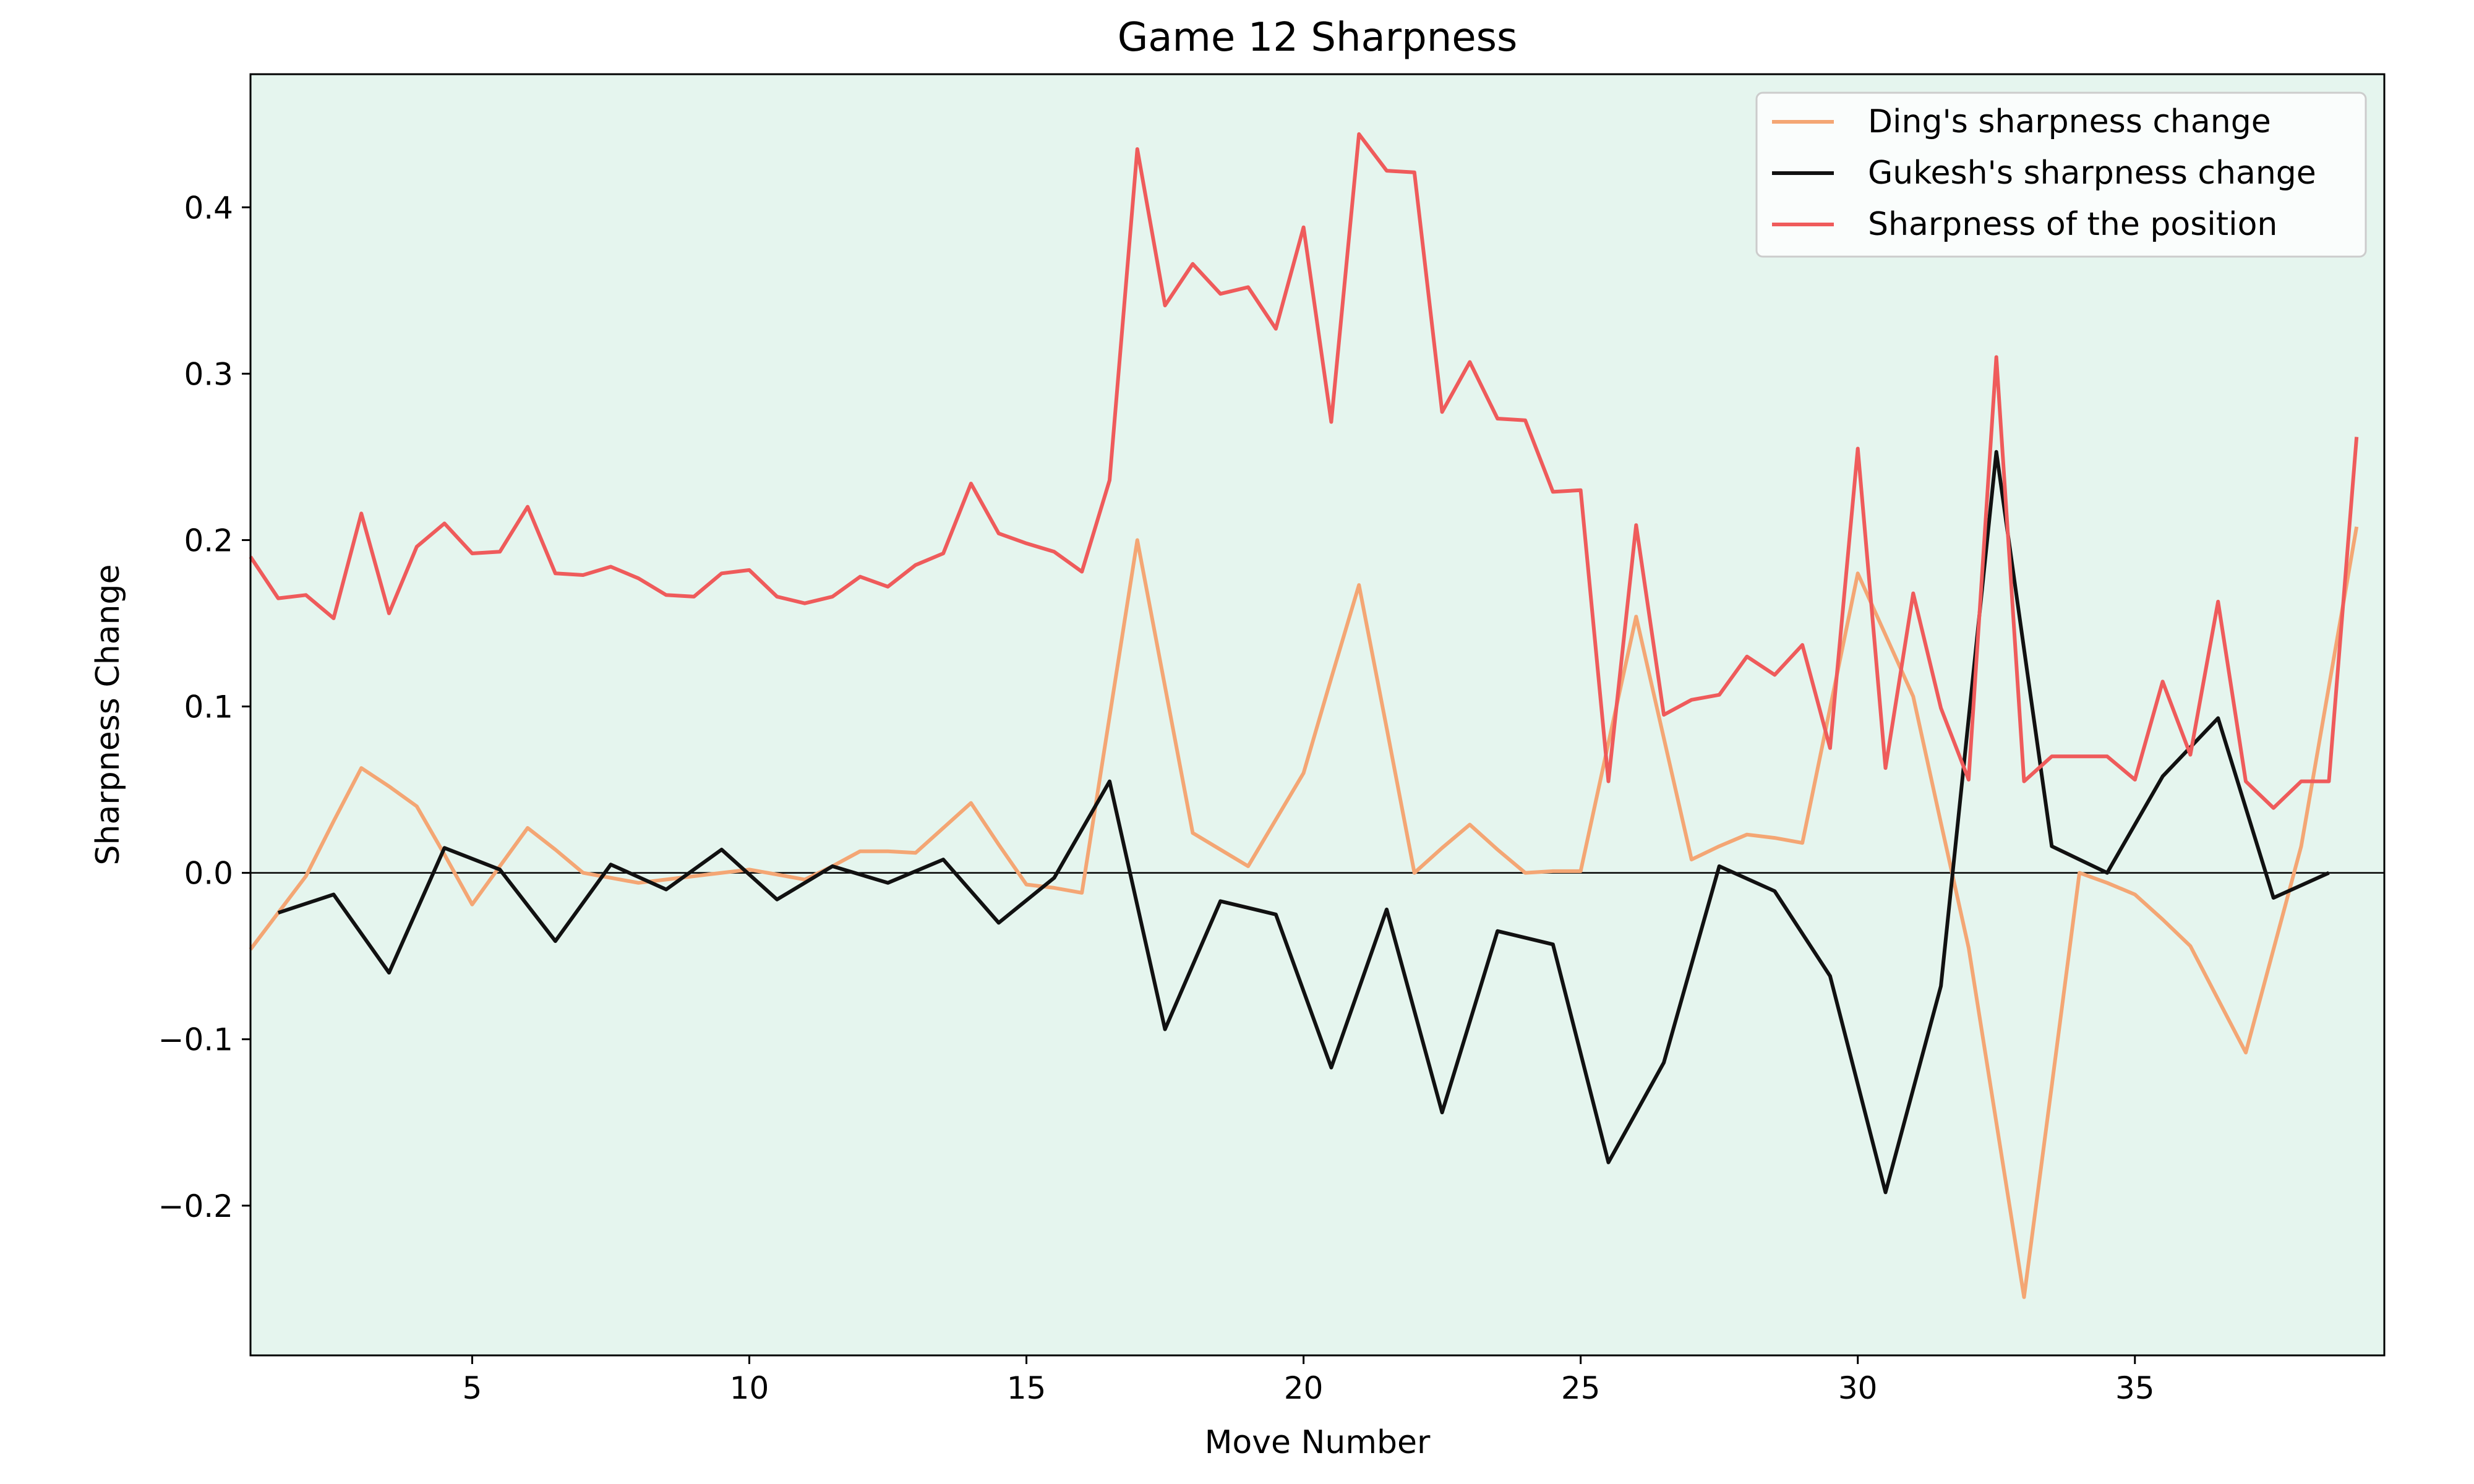 This screenshot has width=2474, height=1484. Describe the element at coordinates (108, 715) in the screenshot. I see `y-axis-label: Sharpness Change` at that location.